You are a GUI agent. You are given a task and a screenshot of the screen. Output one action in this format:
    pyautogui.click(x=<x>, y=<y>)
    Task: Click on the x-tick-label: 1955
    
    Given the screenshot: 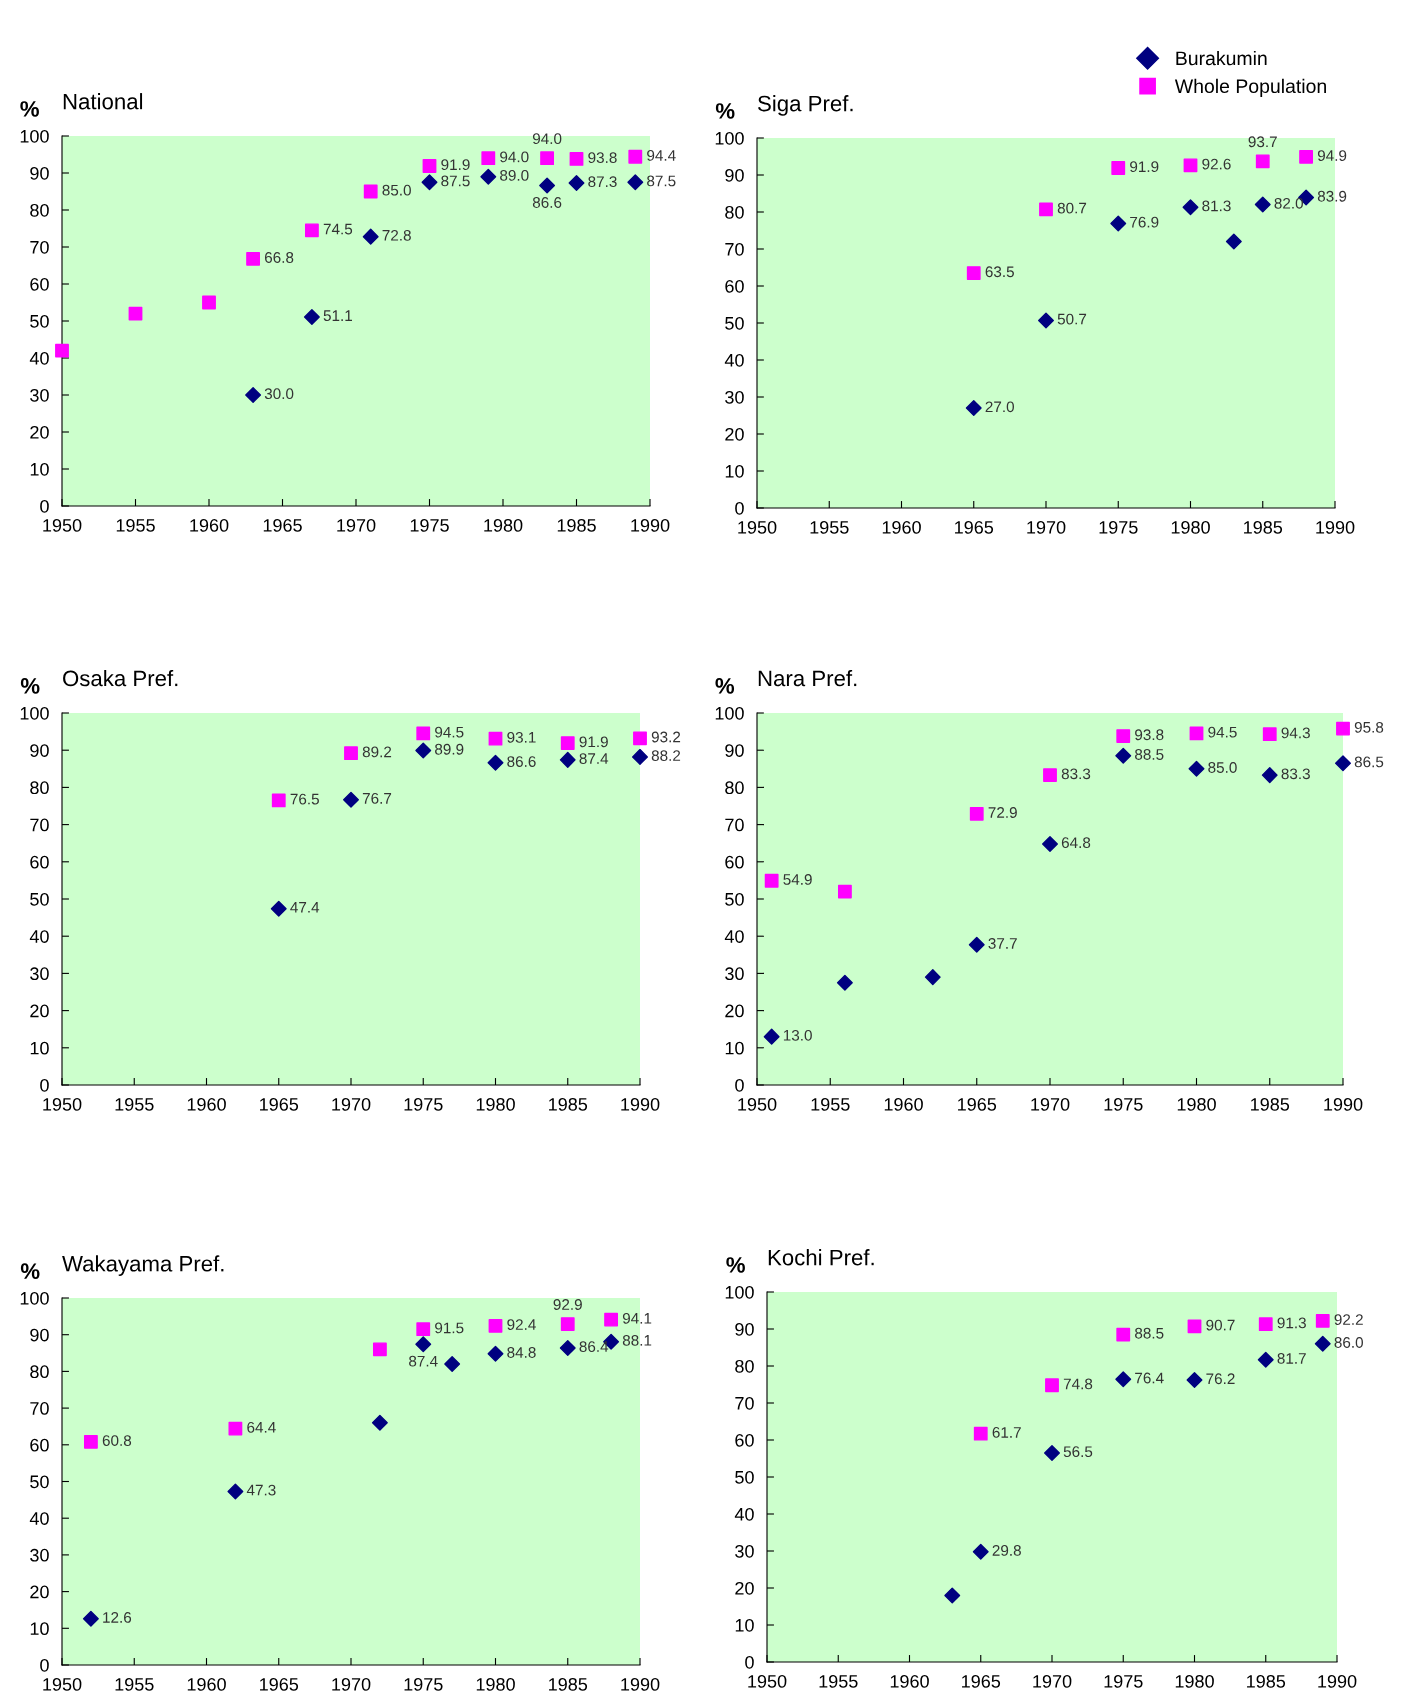 What is the action you would take?
    pyautogui.click(x=134, y=1104)
    